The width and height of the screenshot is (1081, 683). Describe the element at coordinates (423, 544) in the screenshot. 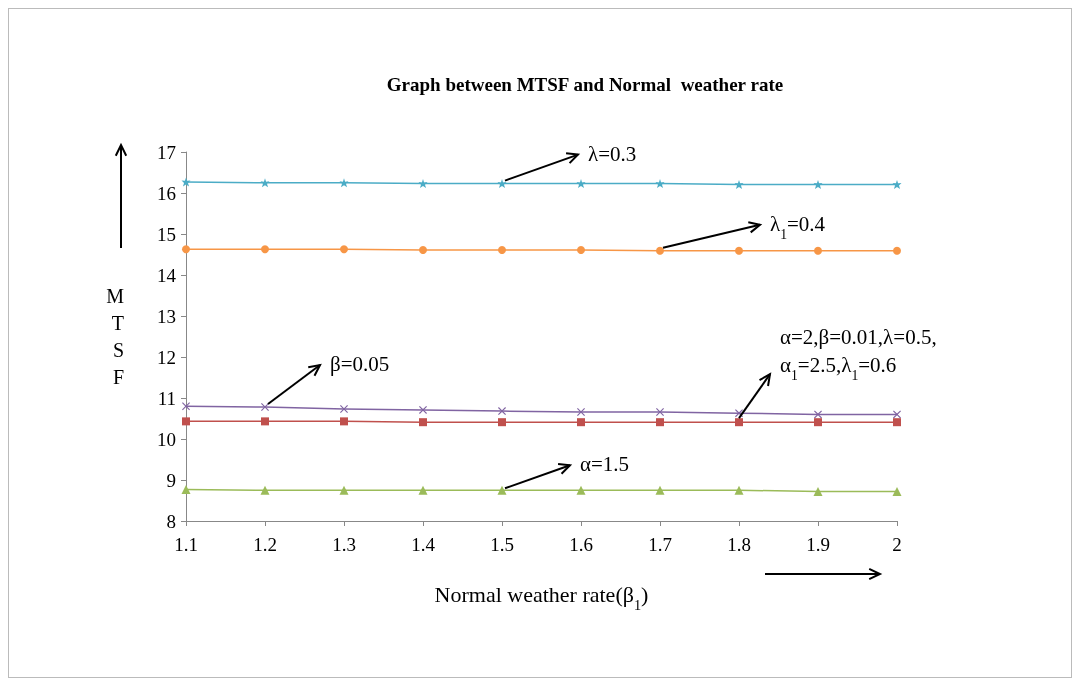

I see `x-tick-label: 1.4` at that location.